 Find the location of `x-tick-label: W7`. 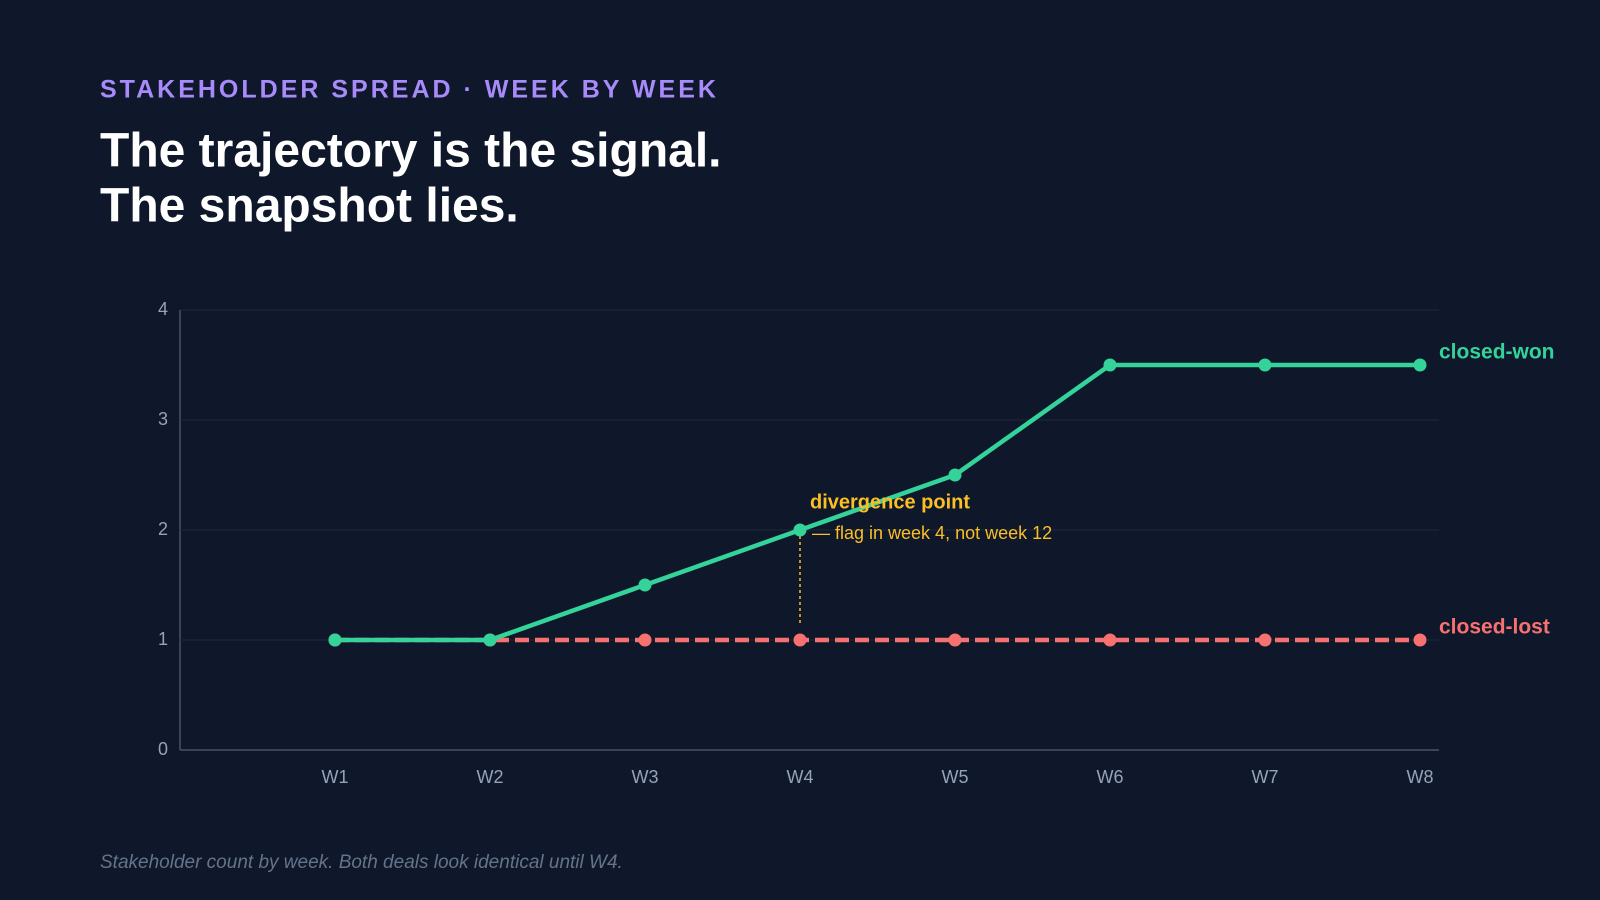

x-tick-label: W7 is located at coordinates (1265, 777).